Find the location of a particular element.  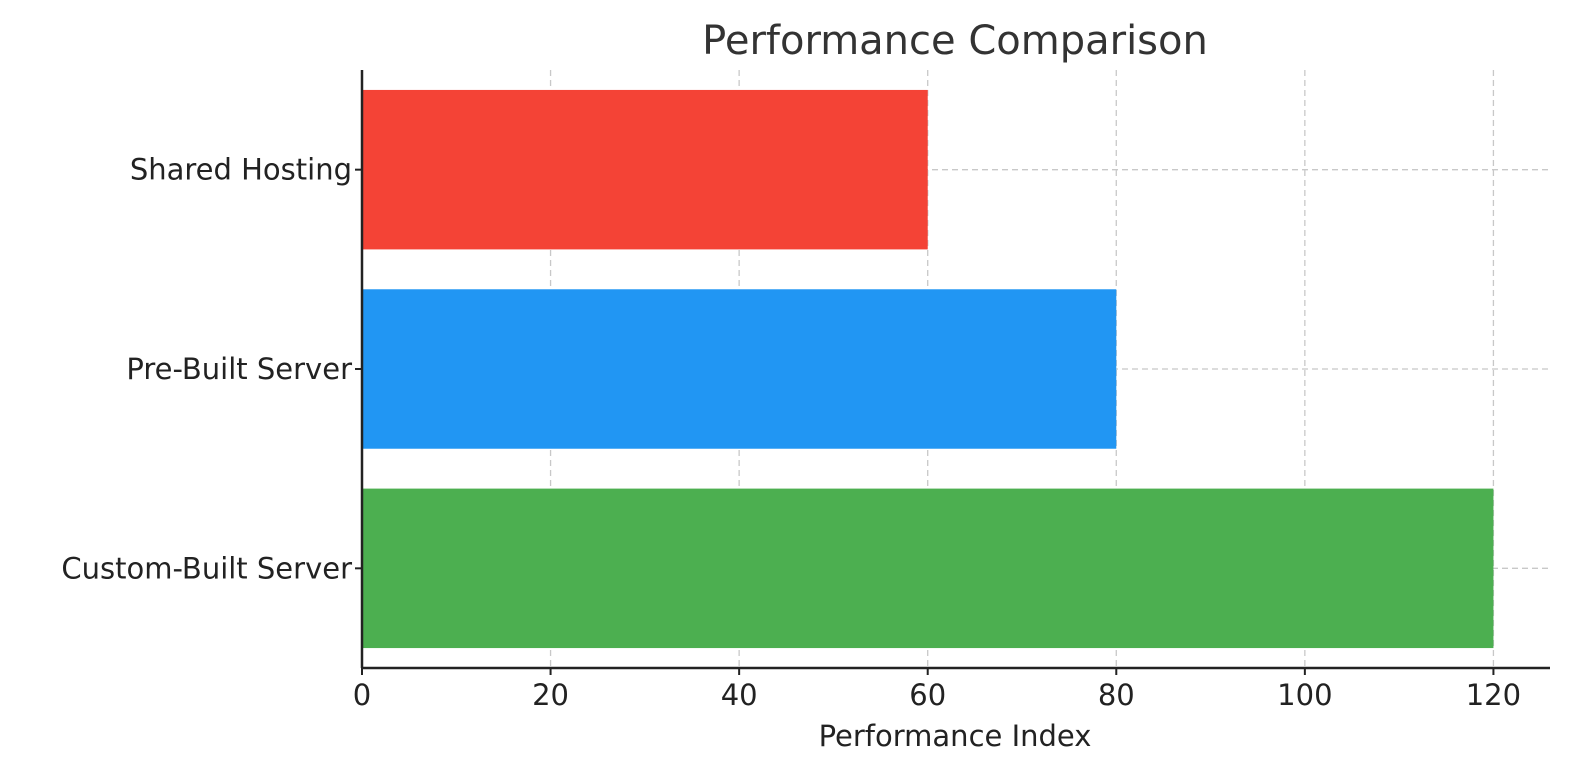

bar-custom-built-server is located at coordinates (928, 568).